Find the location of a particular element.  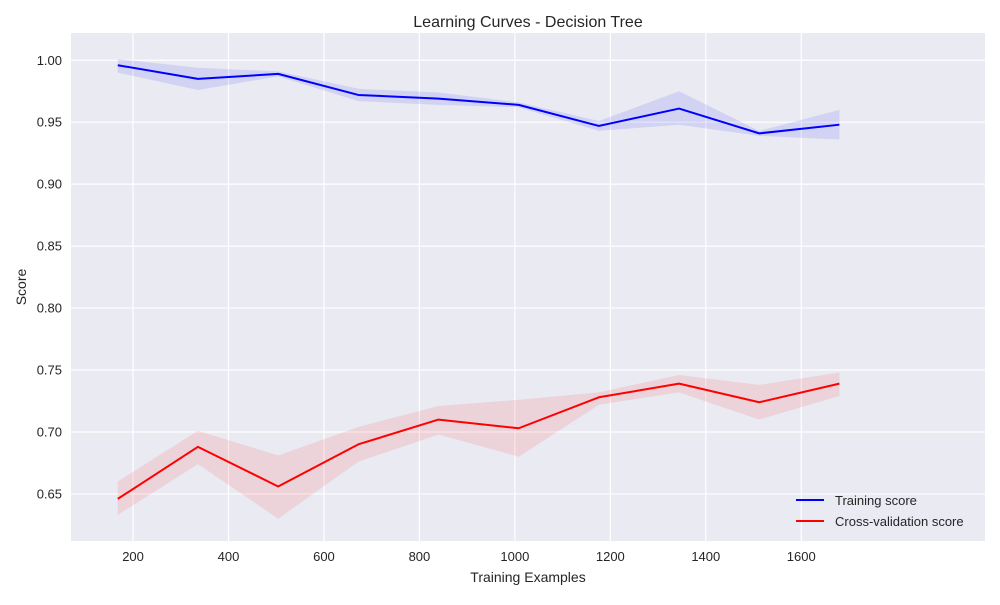

training-score-line is located at coordinates (478, 99).